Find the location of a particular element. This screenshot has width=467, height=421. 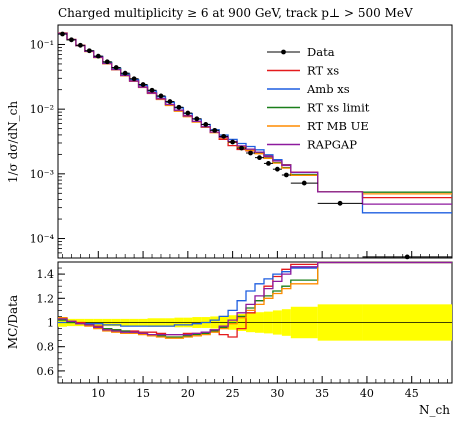

y-axis-label-ratio: MC/Data is located at coordinates (13, 322).